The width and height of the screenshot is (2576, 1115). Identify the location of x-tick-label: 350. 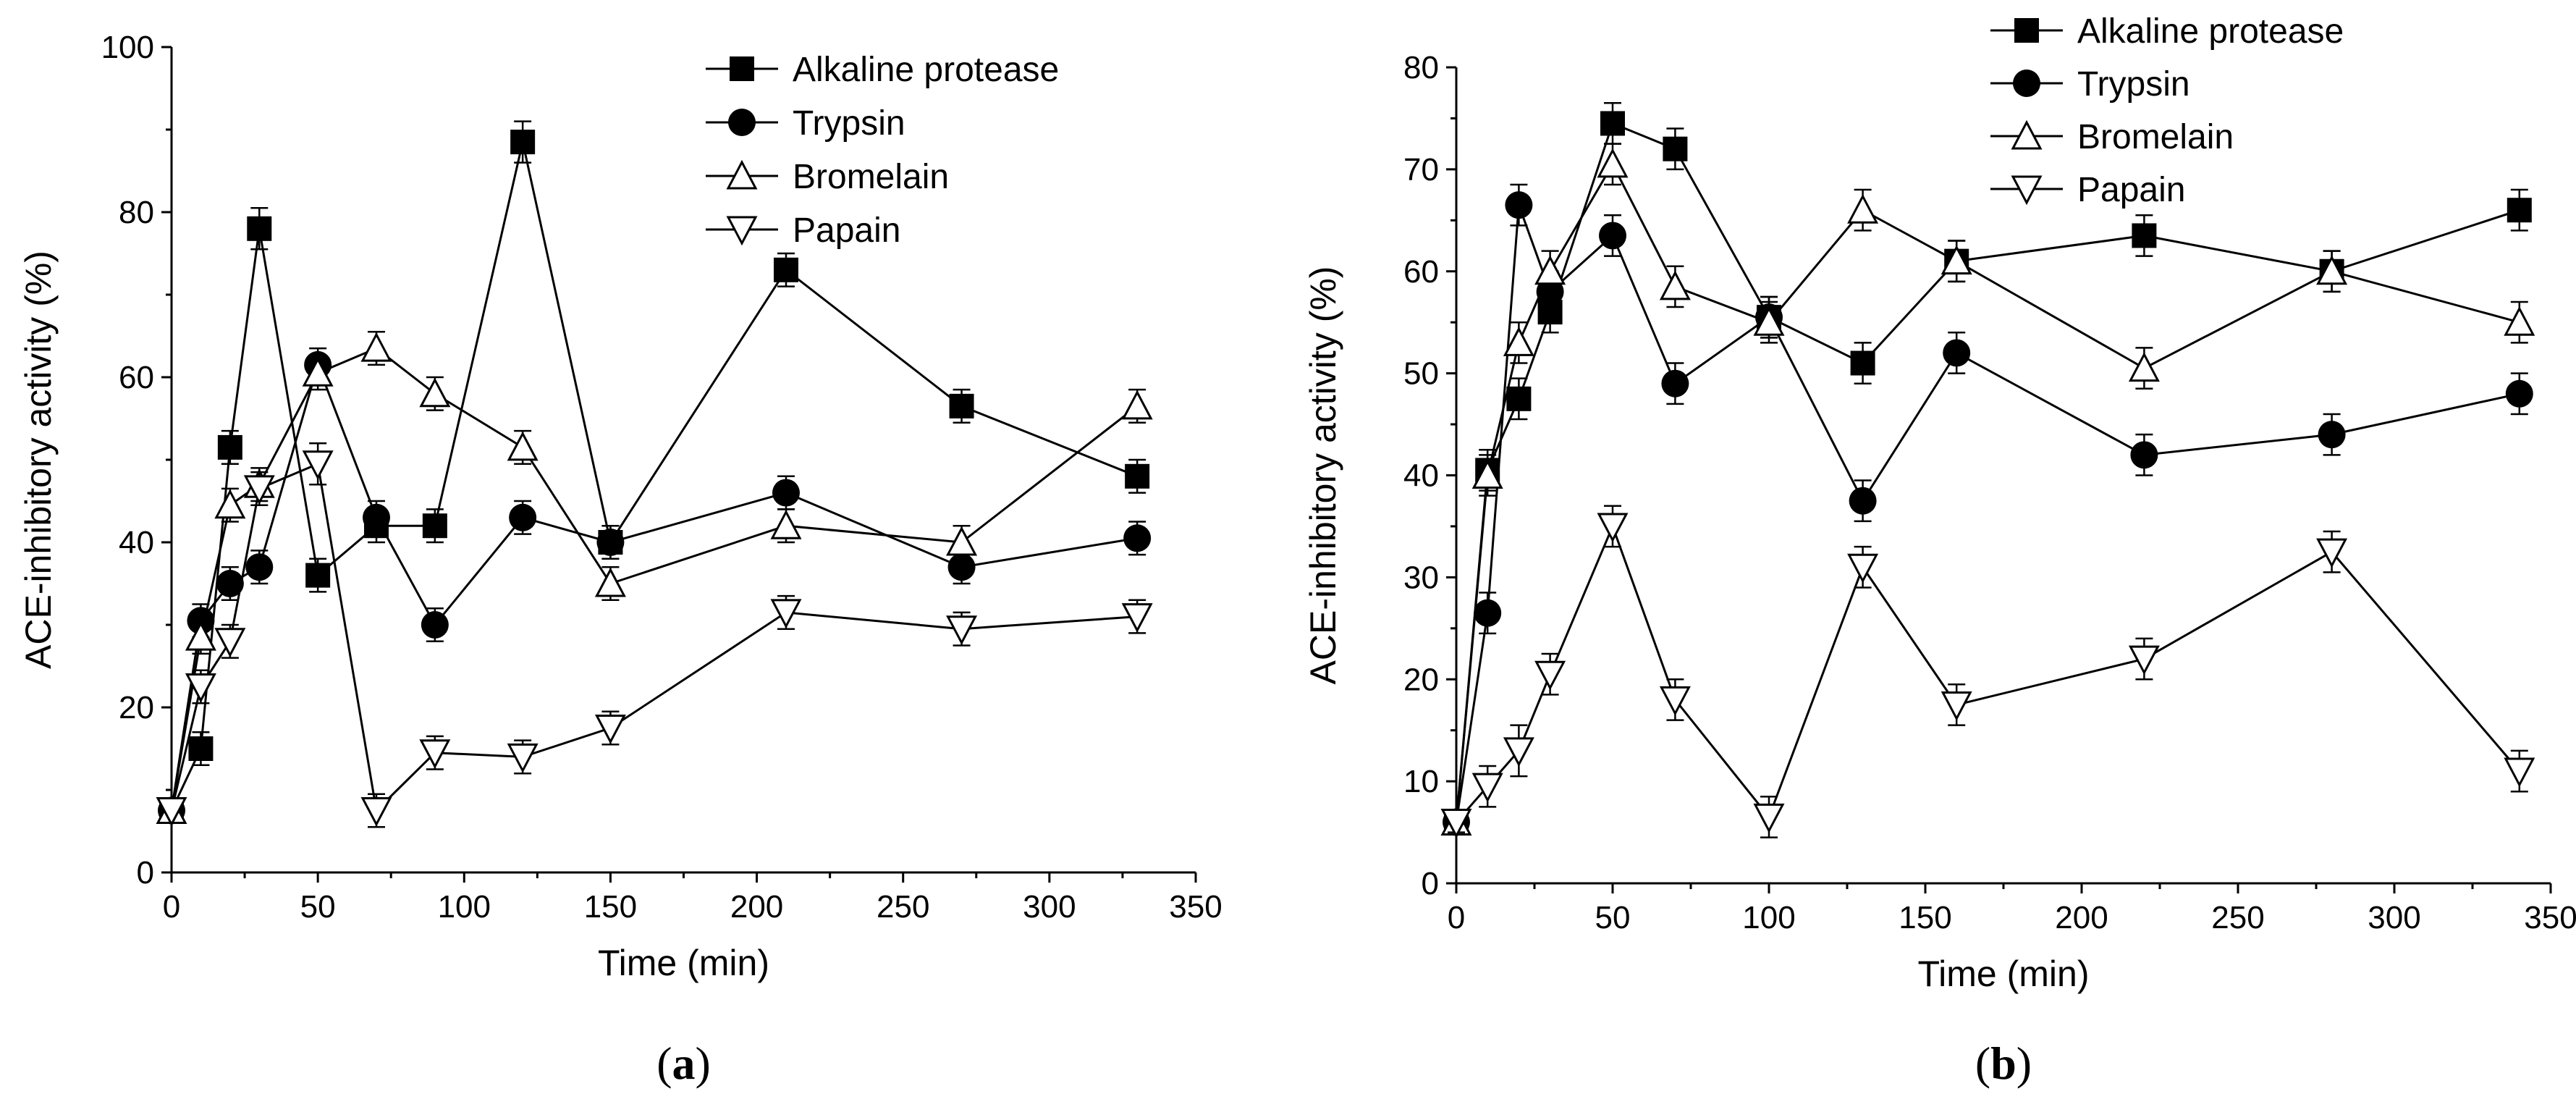
(1195, 907).